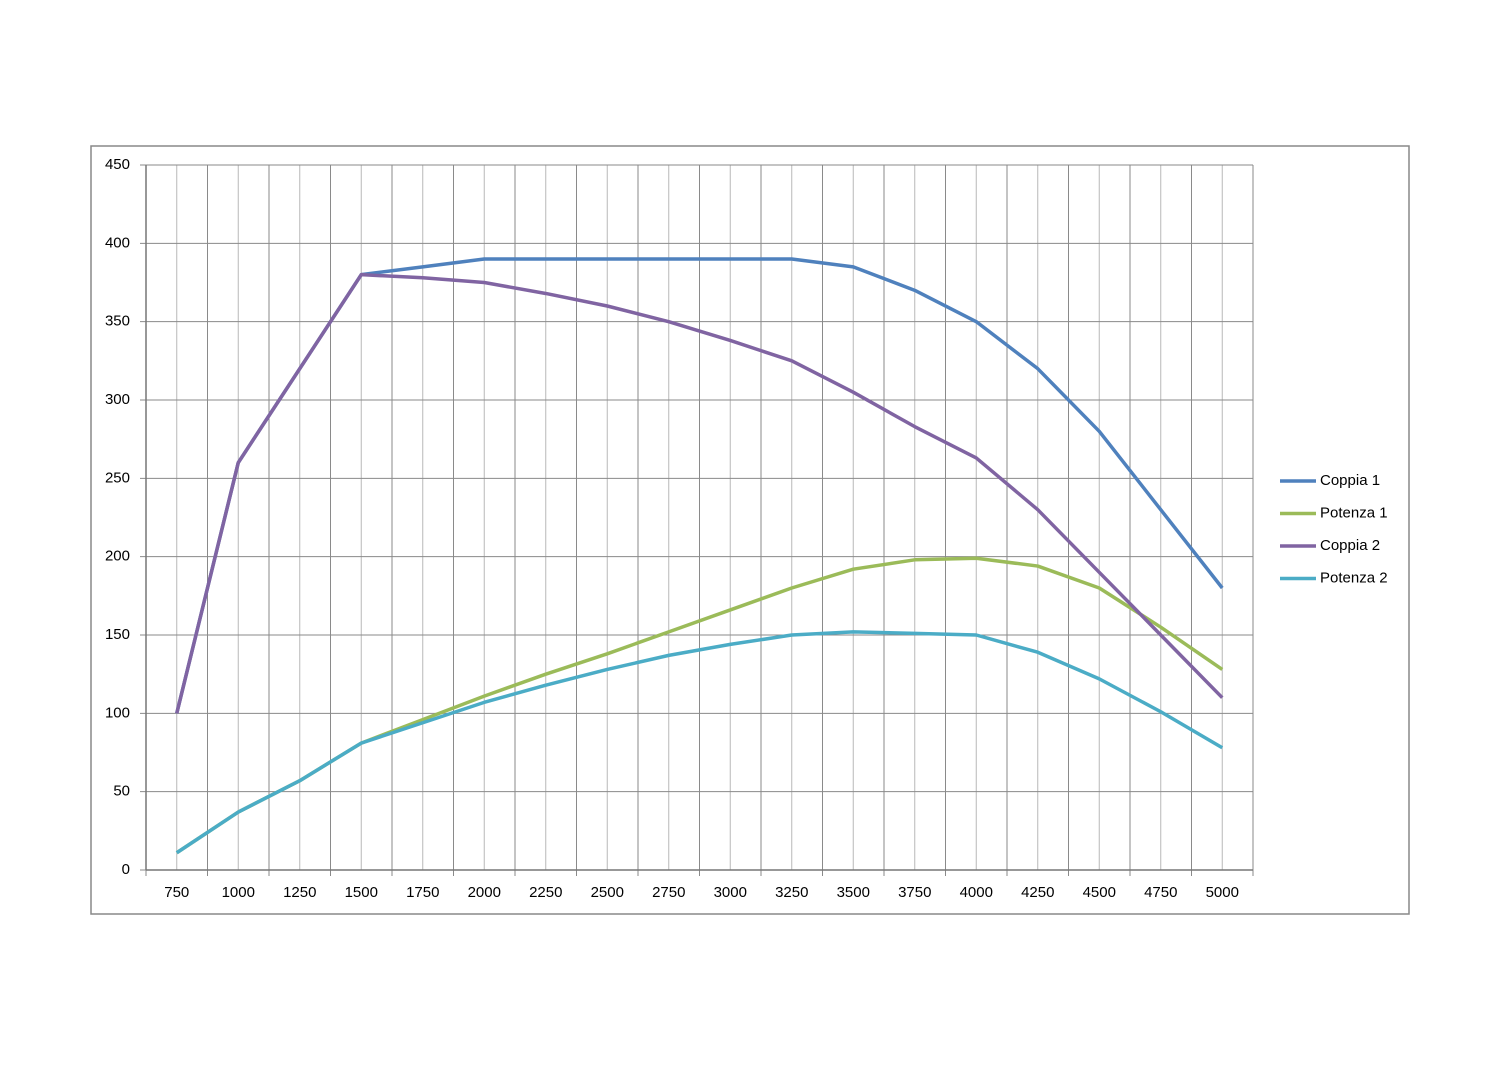 The height and width of the screenshot is (1066, 1500). Describe the element at coordinates (914, 892) in the screenshot. I see `x-tick-label: 3750` at that location.